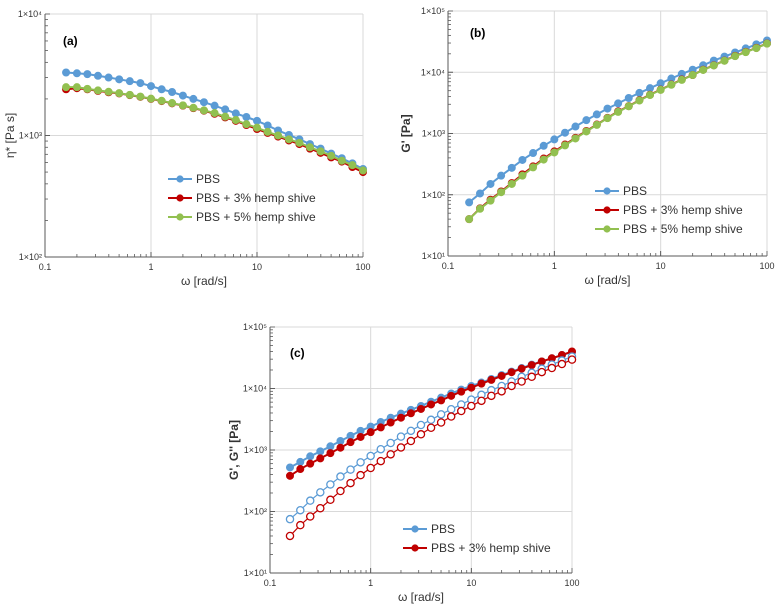 The image size is (780, 611). Describe the element at coordinates (10, 135) in the screenshot. I see `y-axis-label: η* [Pa s]` at that location.